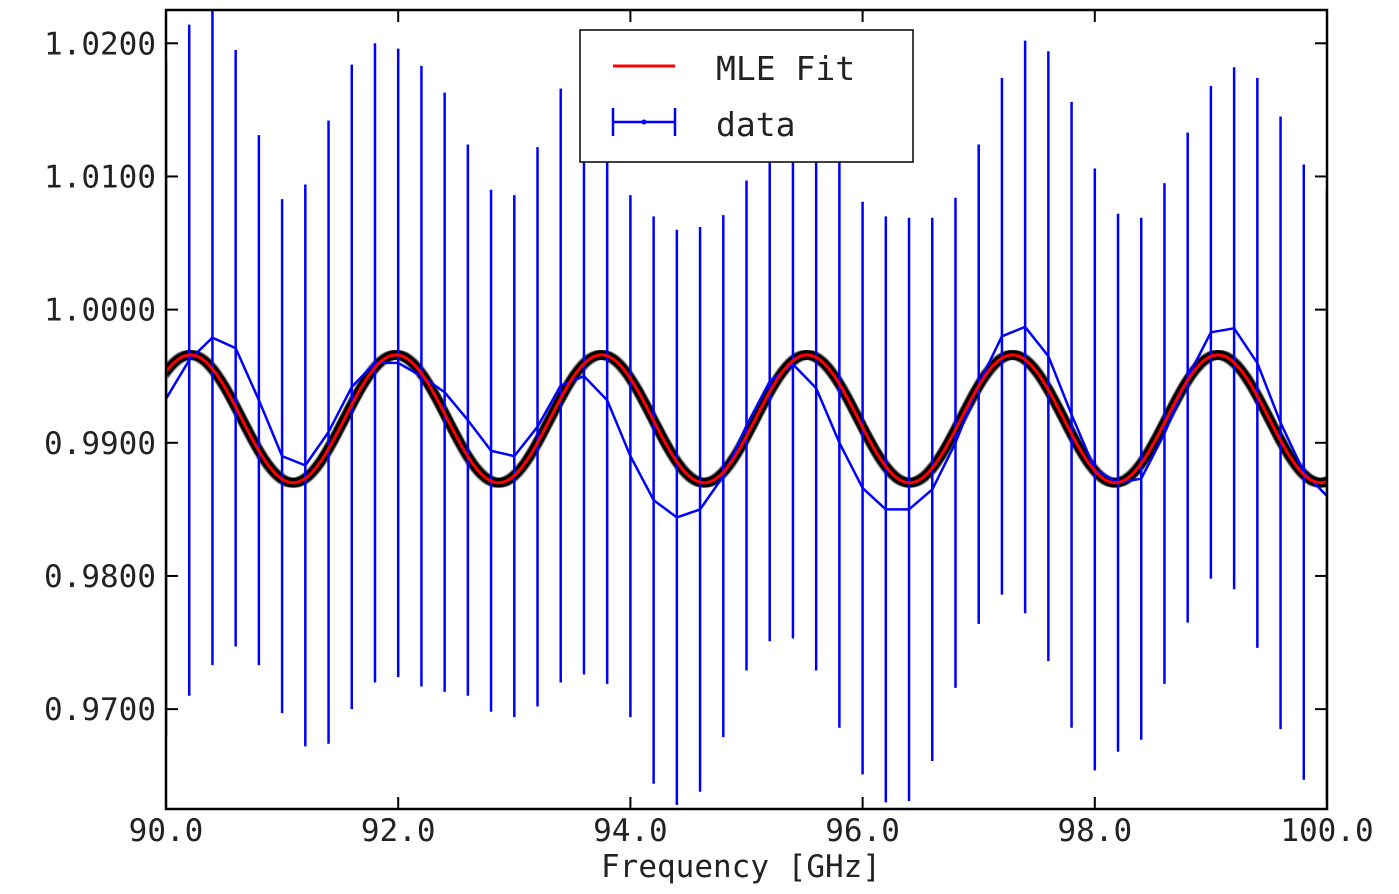 The image size is (1399, 894). Describe the element at coordinates (1326, 831) in the screenshot. I see `x-tick-label: 100.0` at that location.